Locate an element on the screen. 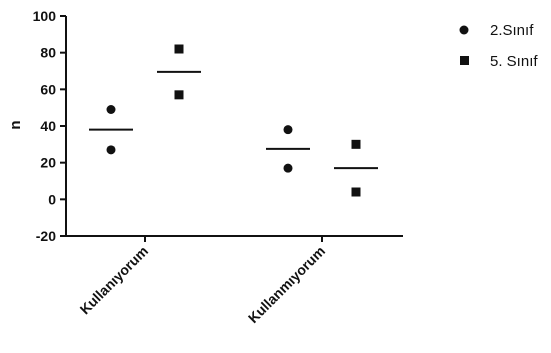 The image size is (551, 353). y-tick-label: 100 is located at coordinates (45, 16).